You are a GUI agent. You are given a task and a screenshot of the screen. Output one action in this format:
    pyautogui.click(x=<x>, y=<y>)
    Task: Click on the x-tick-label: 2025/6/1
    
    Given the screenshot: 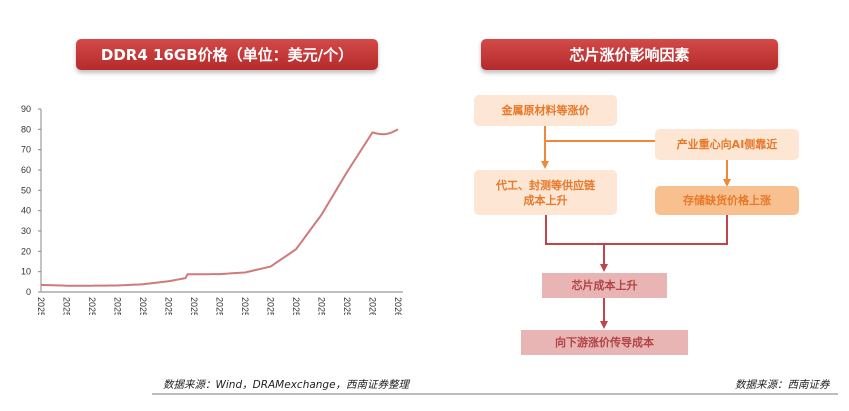 What is the action you would take?
    pyautogui.click(x=169, y=306)
    